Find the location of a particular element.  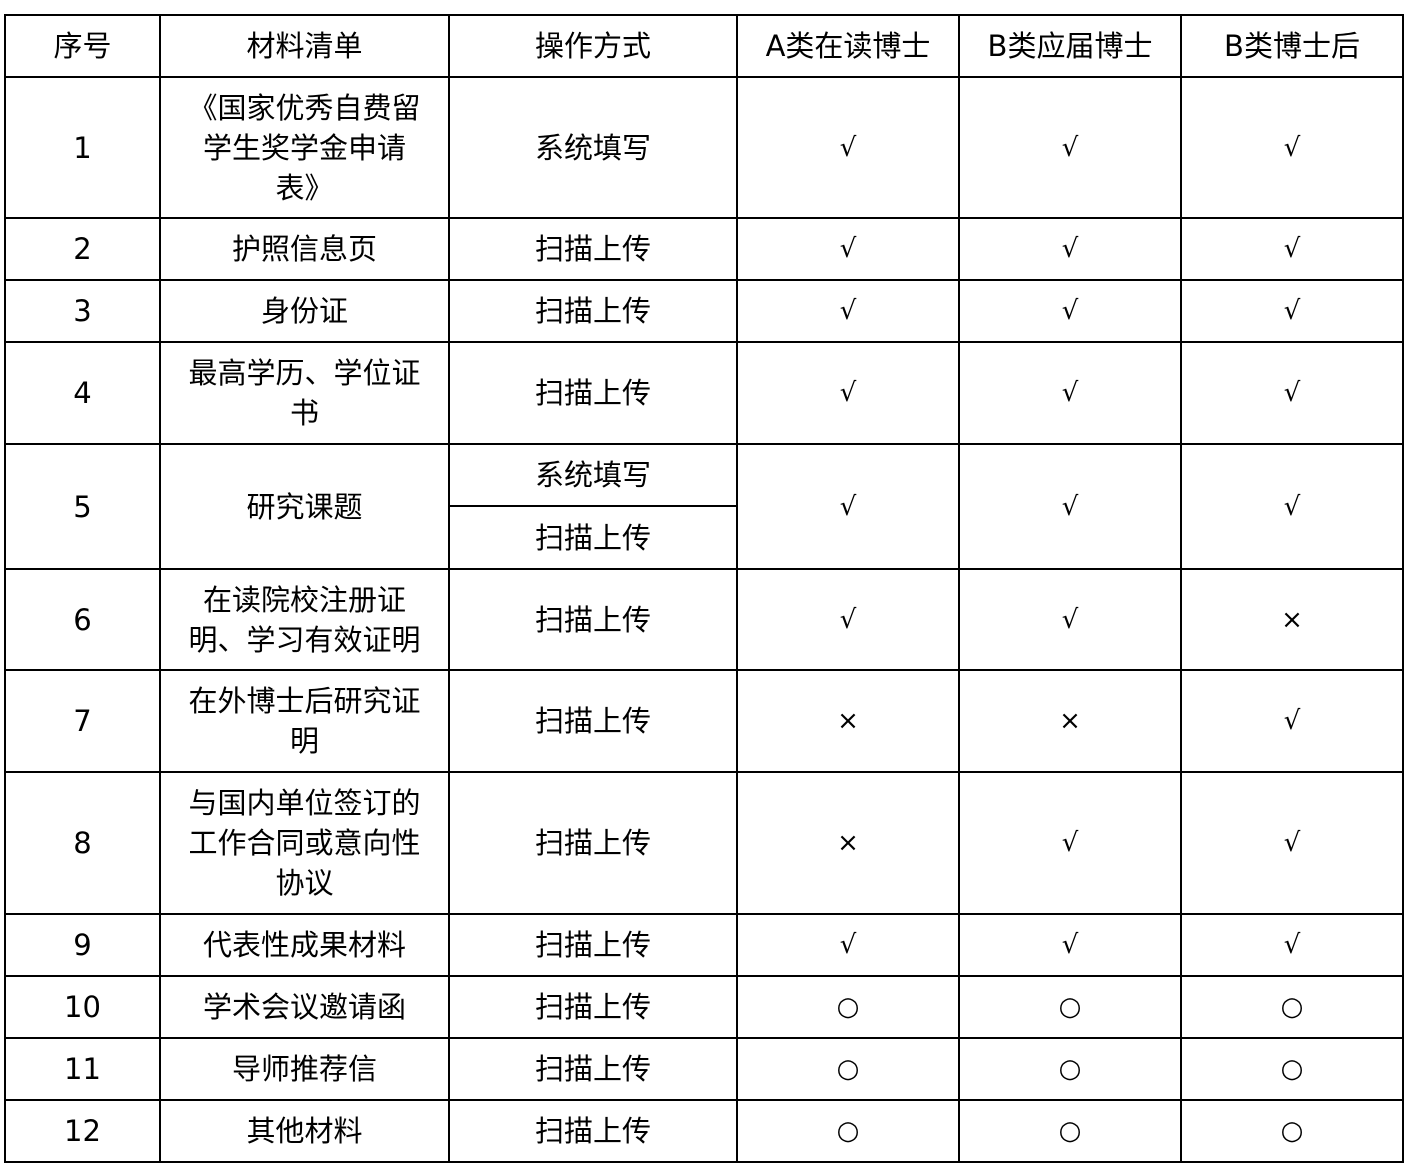

material-name: 在外博士后研究证 明 is located at coordinates (304, 721).